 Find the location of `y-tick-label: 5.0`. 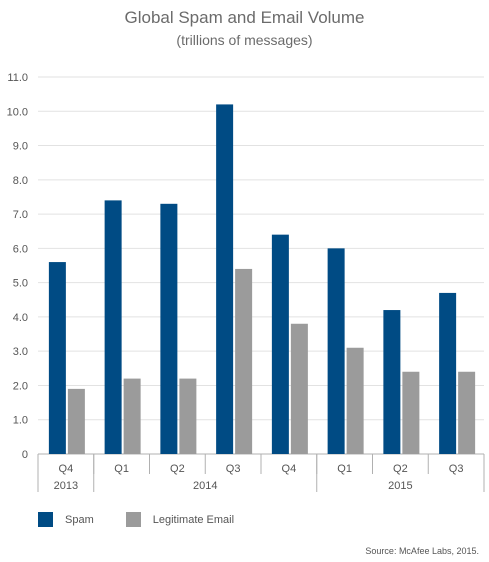

y-tick-label: 5.0 is located at coordinates (20, 284).